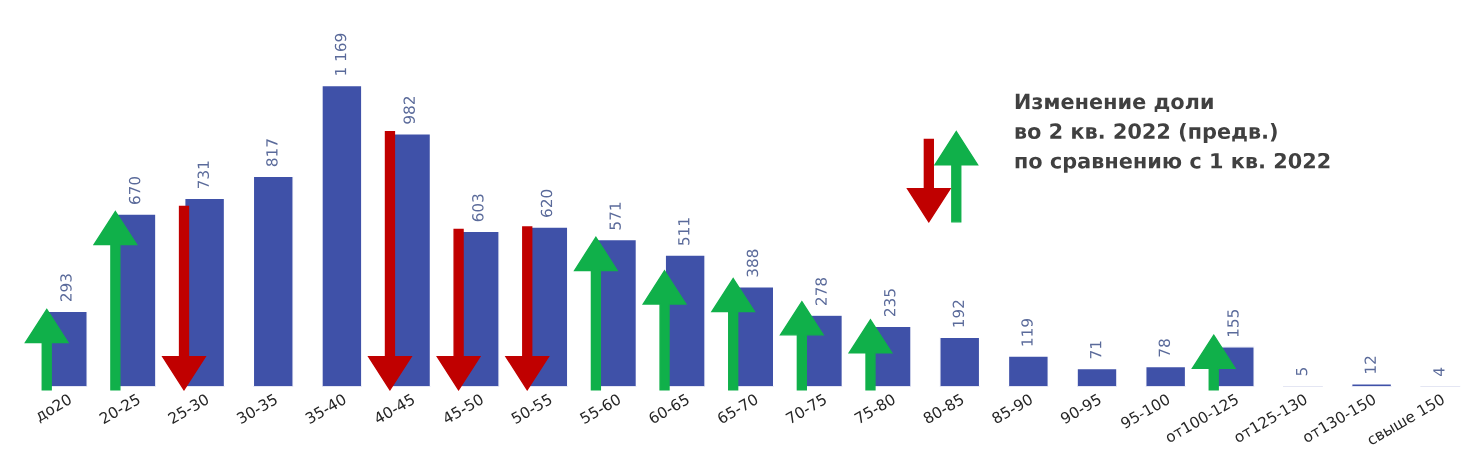 The height and width of the screenshot is (466, 1478). I want to click on data-label: 293, so click(66, 288).